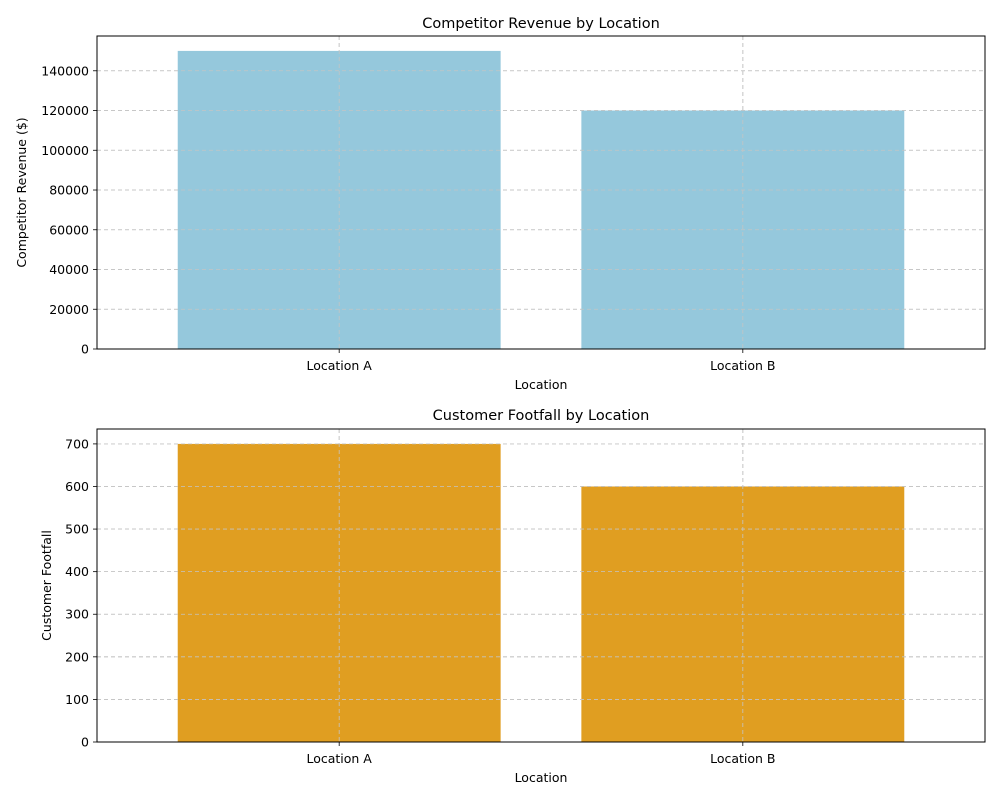  Describe the element at coordinates (69, 269) in the screenshot. I see `y-tick-label: 40000` at that location.